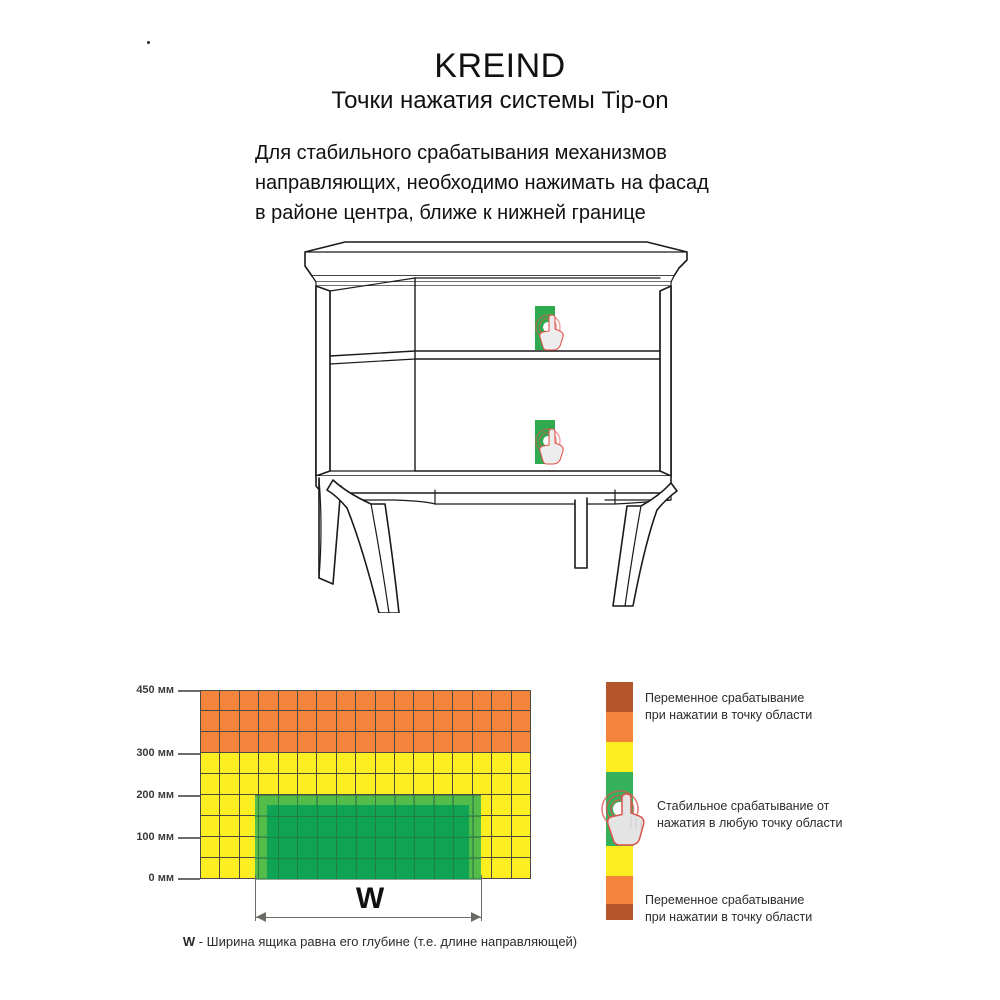 The image size is (1000, 1000). I want to click on speck-artifact, so click(148, 42).